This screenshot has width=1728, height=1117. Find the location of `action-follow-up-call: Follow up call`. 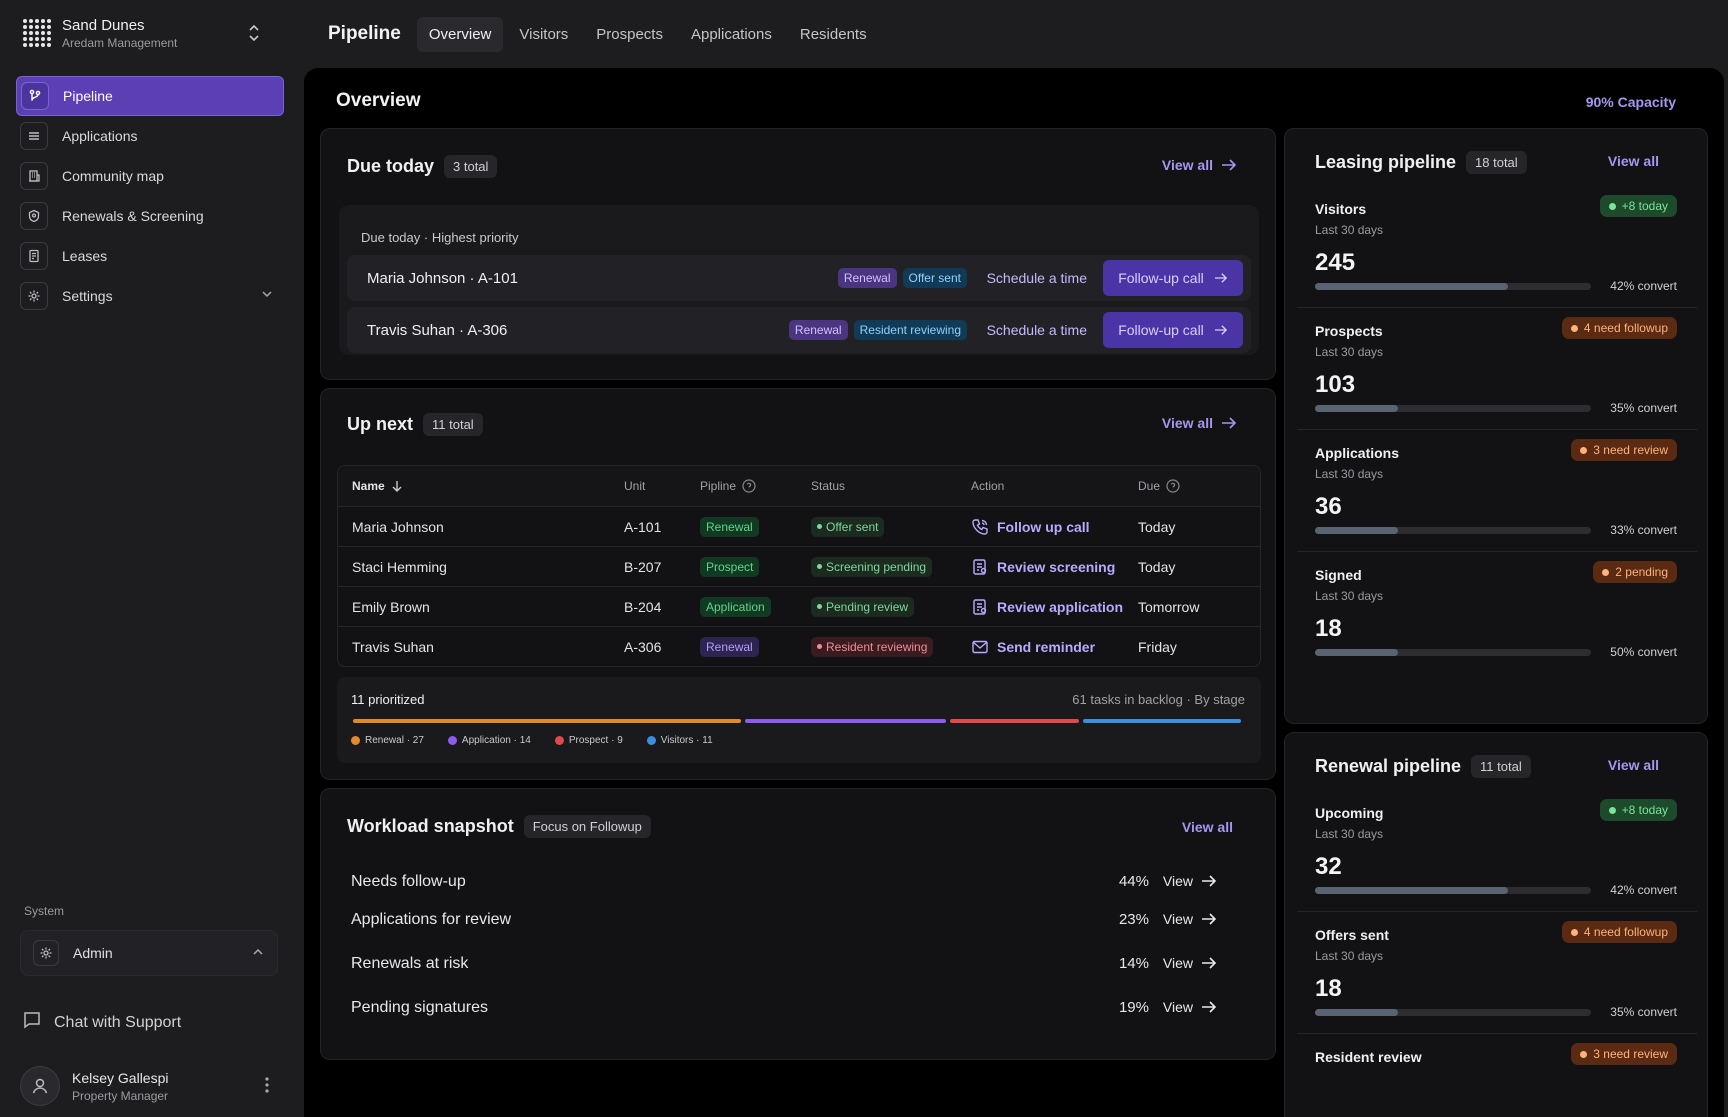

action-follow-up-call: Follow up call is located at coordinates (1030, 527).